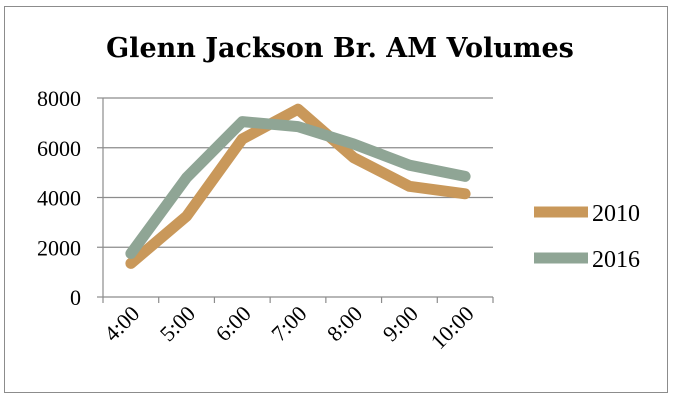 Image resolution: width=674 pixels, height=397 pixels. I want to click on x-tick-label: 10:00, so click(452, 327).